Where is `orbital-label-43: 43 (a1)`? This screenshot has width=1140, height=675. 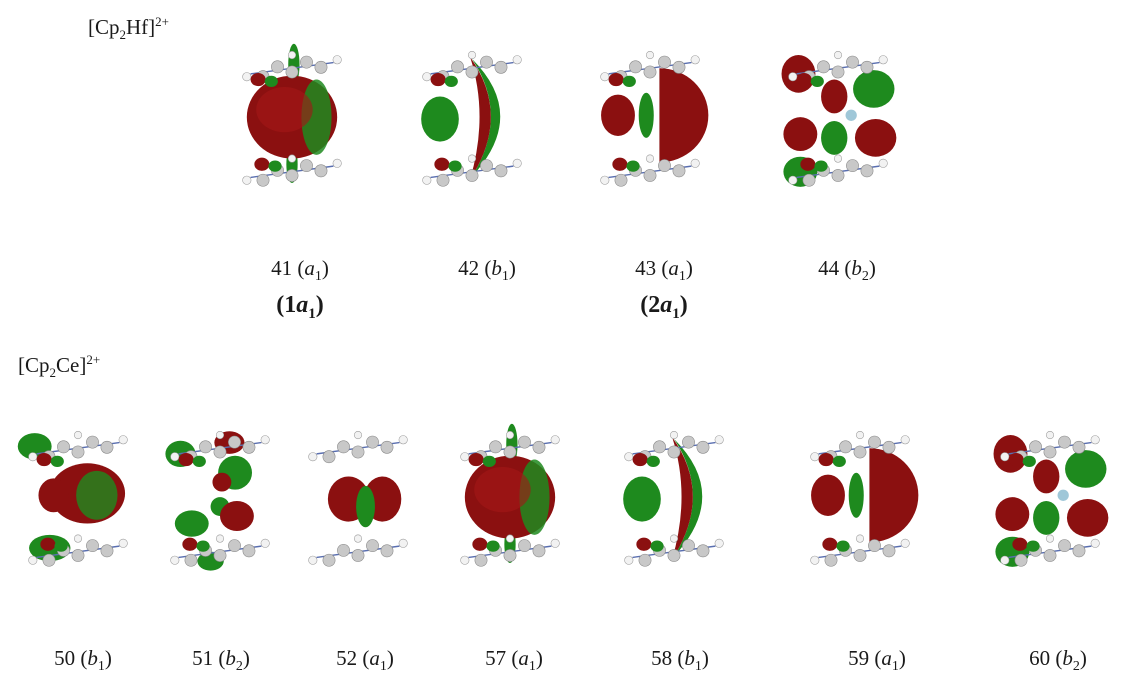
orbital-label-43: 43 (a1) is located at coordinates (664, 270).